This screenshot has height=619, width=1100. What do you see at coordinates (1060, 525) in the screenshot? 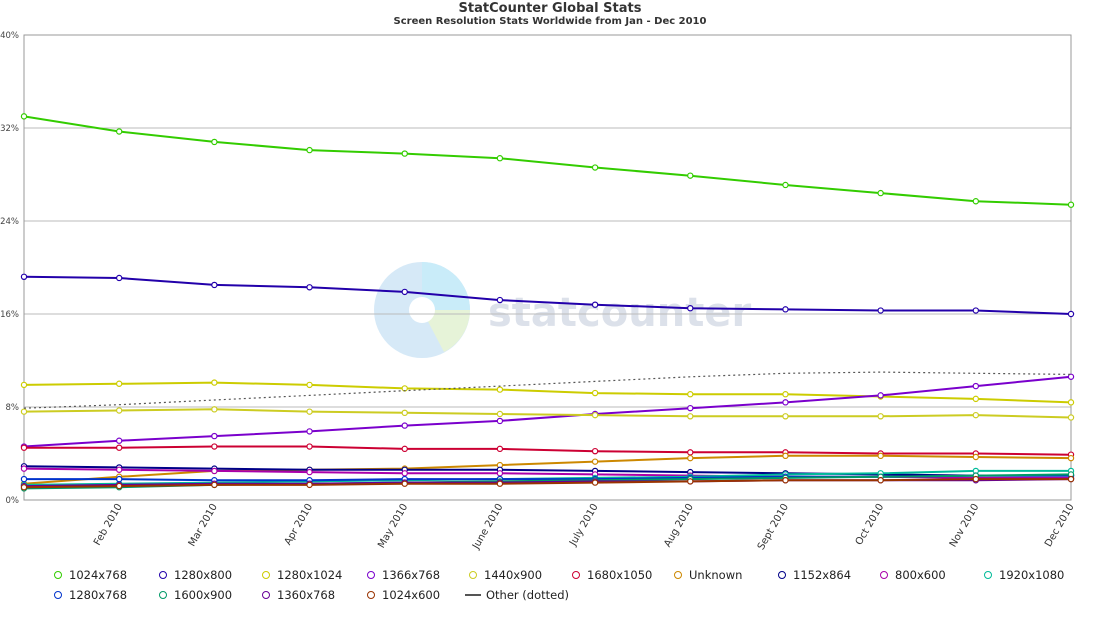
I see `x-tick-label: Dec 2010` at bounding box center [1060, 525].